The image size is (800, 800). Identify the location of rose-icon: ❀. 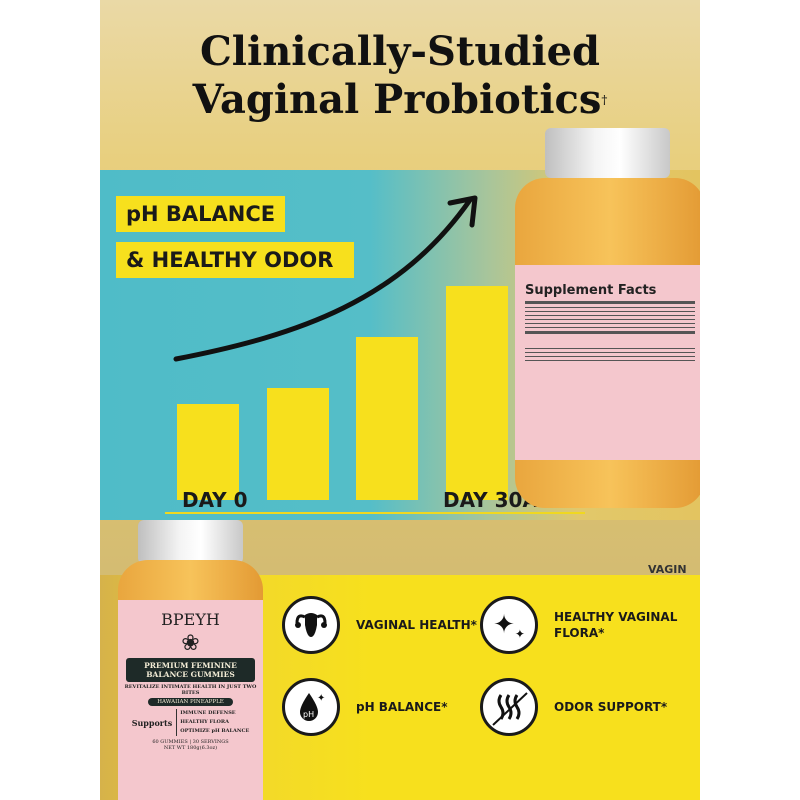
(190, 643).